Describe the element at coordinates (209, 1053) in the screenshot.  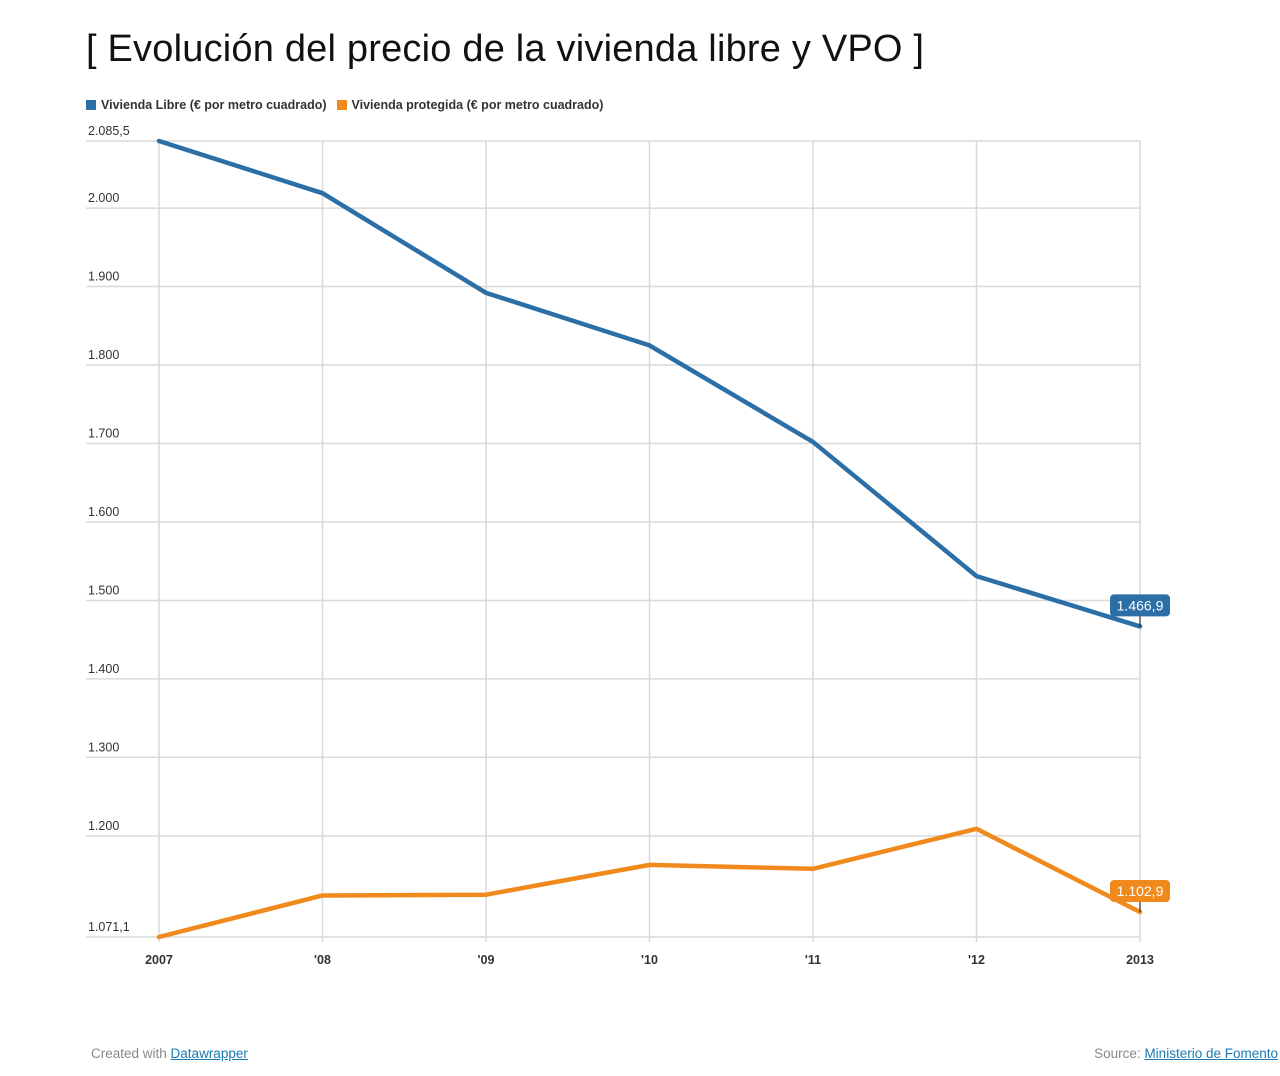
I see `datawrapper-link: Datawrapper` at that location.